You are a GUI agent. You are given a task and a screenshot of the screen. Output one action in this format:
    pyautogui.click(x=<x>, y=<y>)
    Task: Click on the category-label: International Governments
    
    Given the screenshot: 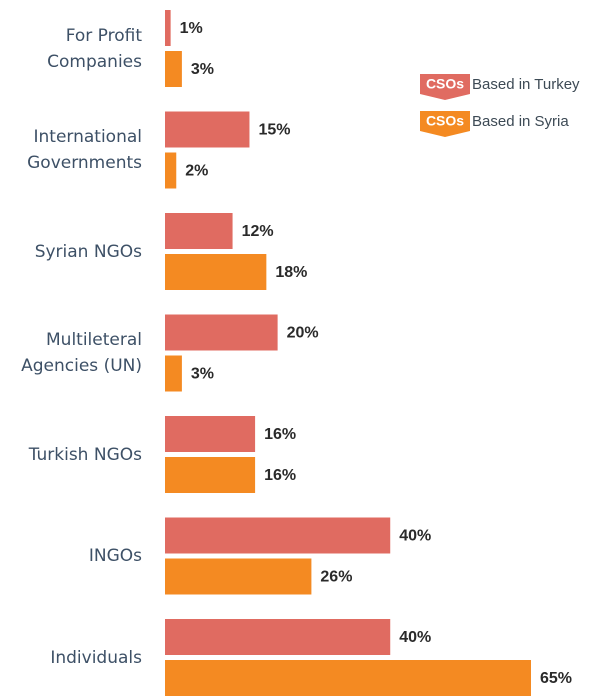 What is the action you would take?
    pyautogui.click(x=84, y=150)
    